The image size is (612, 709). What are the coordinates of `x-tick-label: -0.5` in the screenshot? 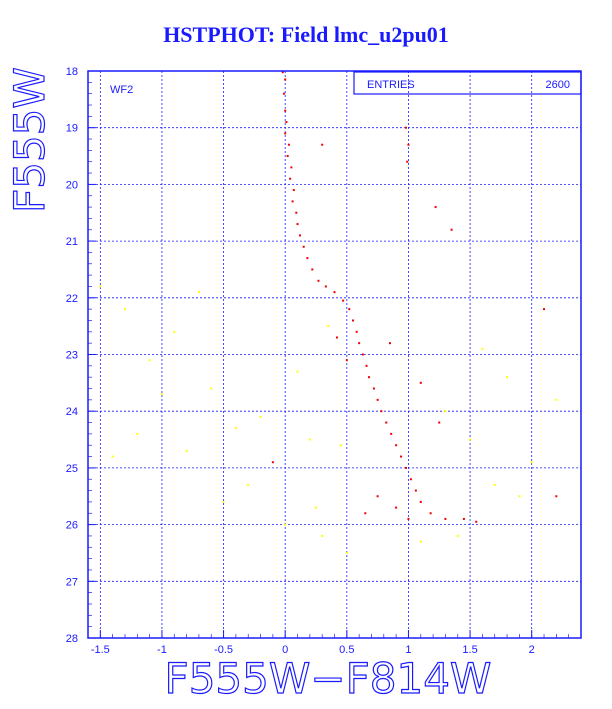 It's located at (223, 650).